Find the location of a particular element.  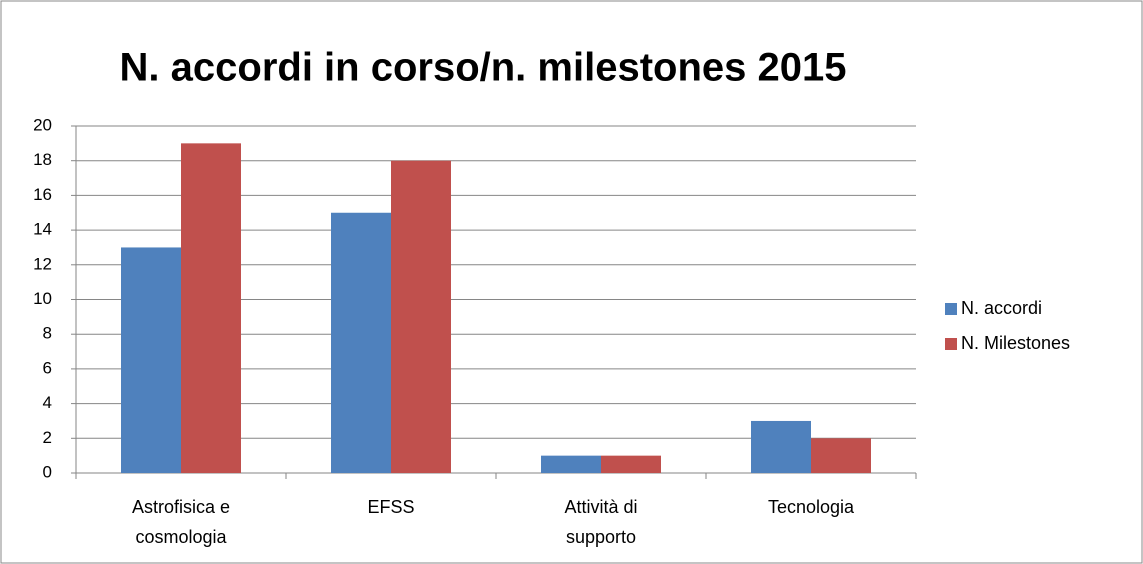

y-tick-label: 4 is located at coordinates (47, 402).